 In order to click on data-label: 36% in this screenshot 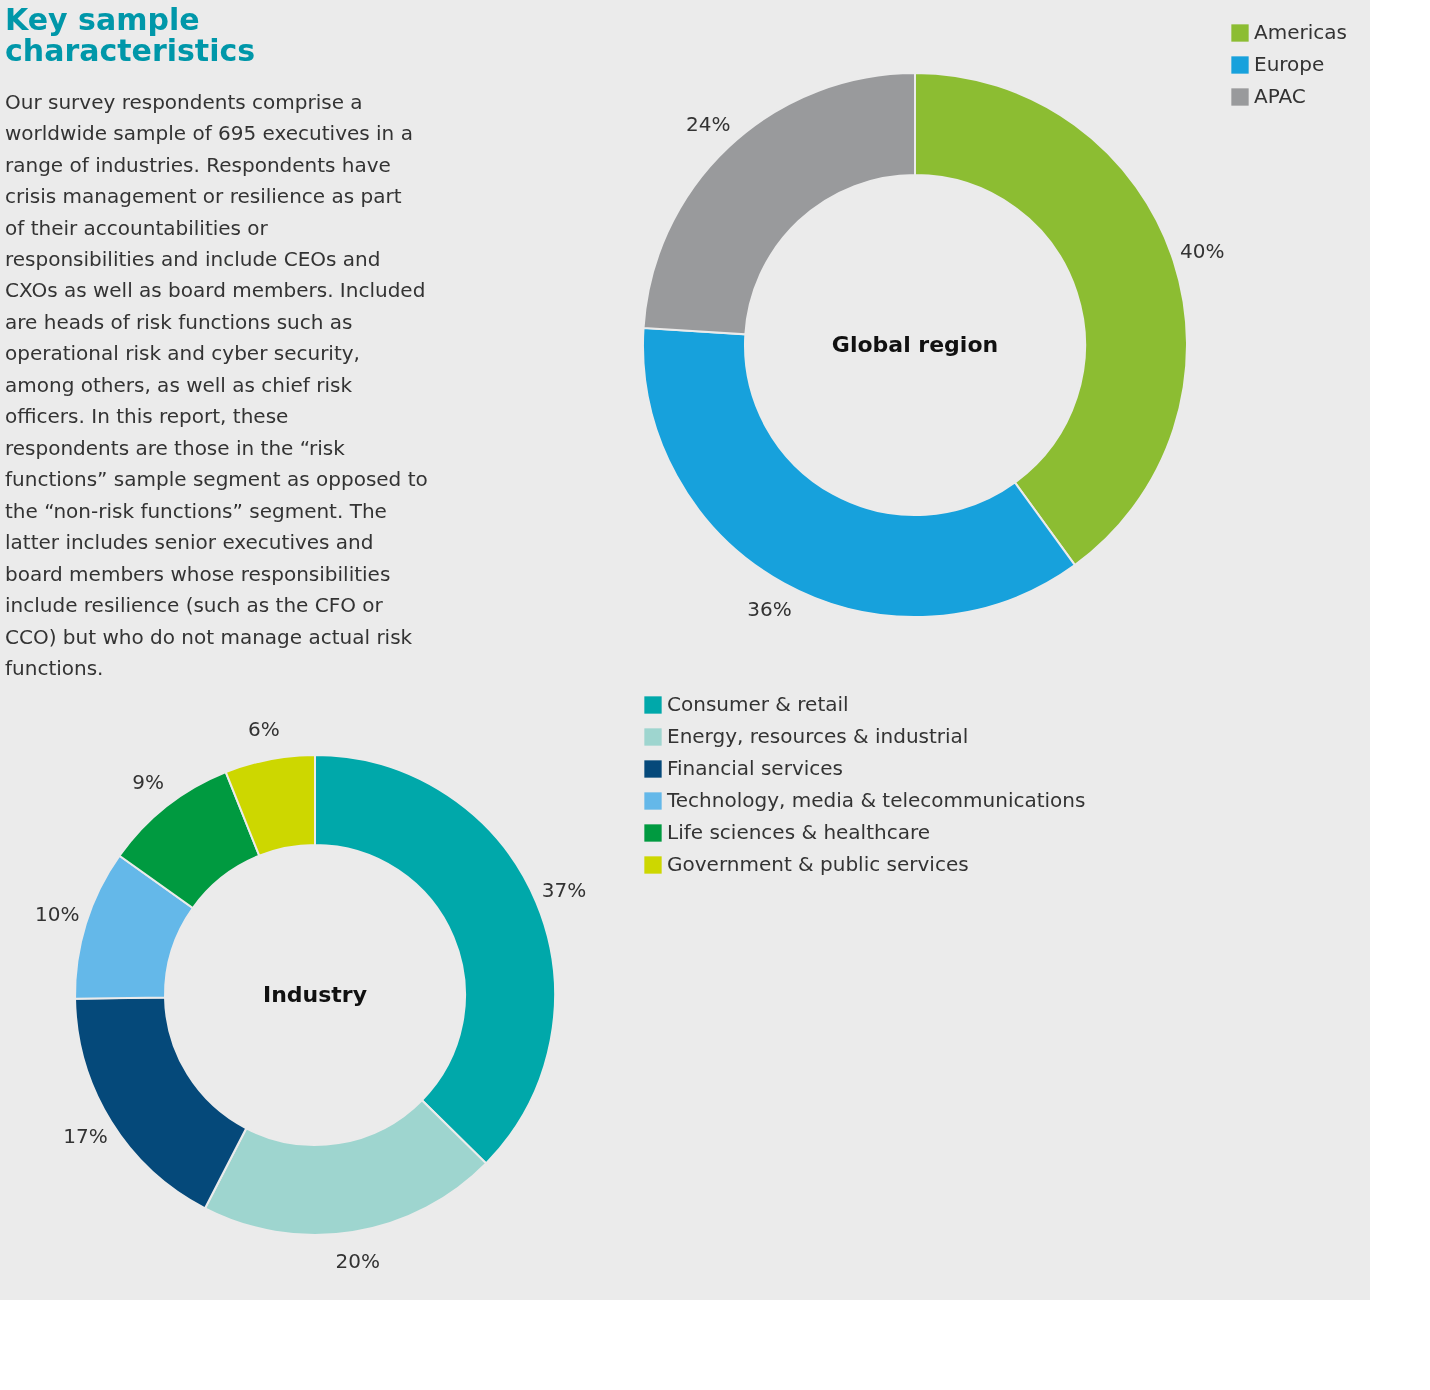, I will do `click(769, 608)`.